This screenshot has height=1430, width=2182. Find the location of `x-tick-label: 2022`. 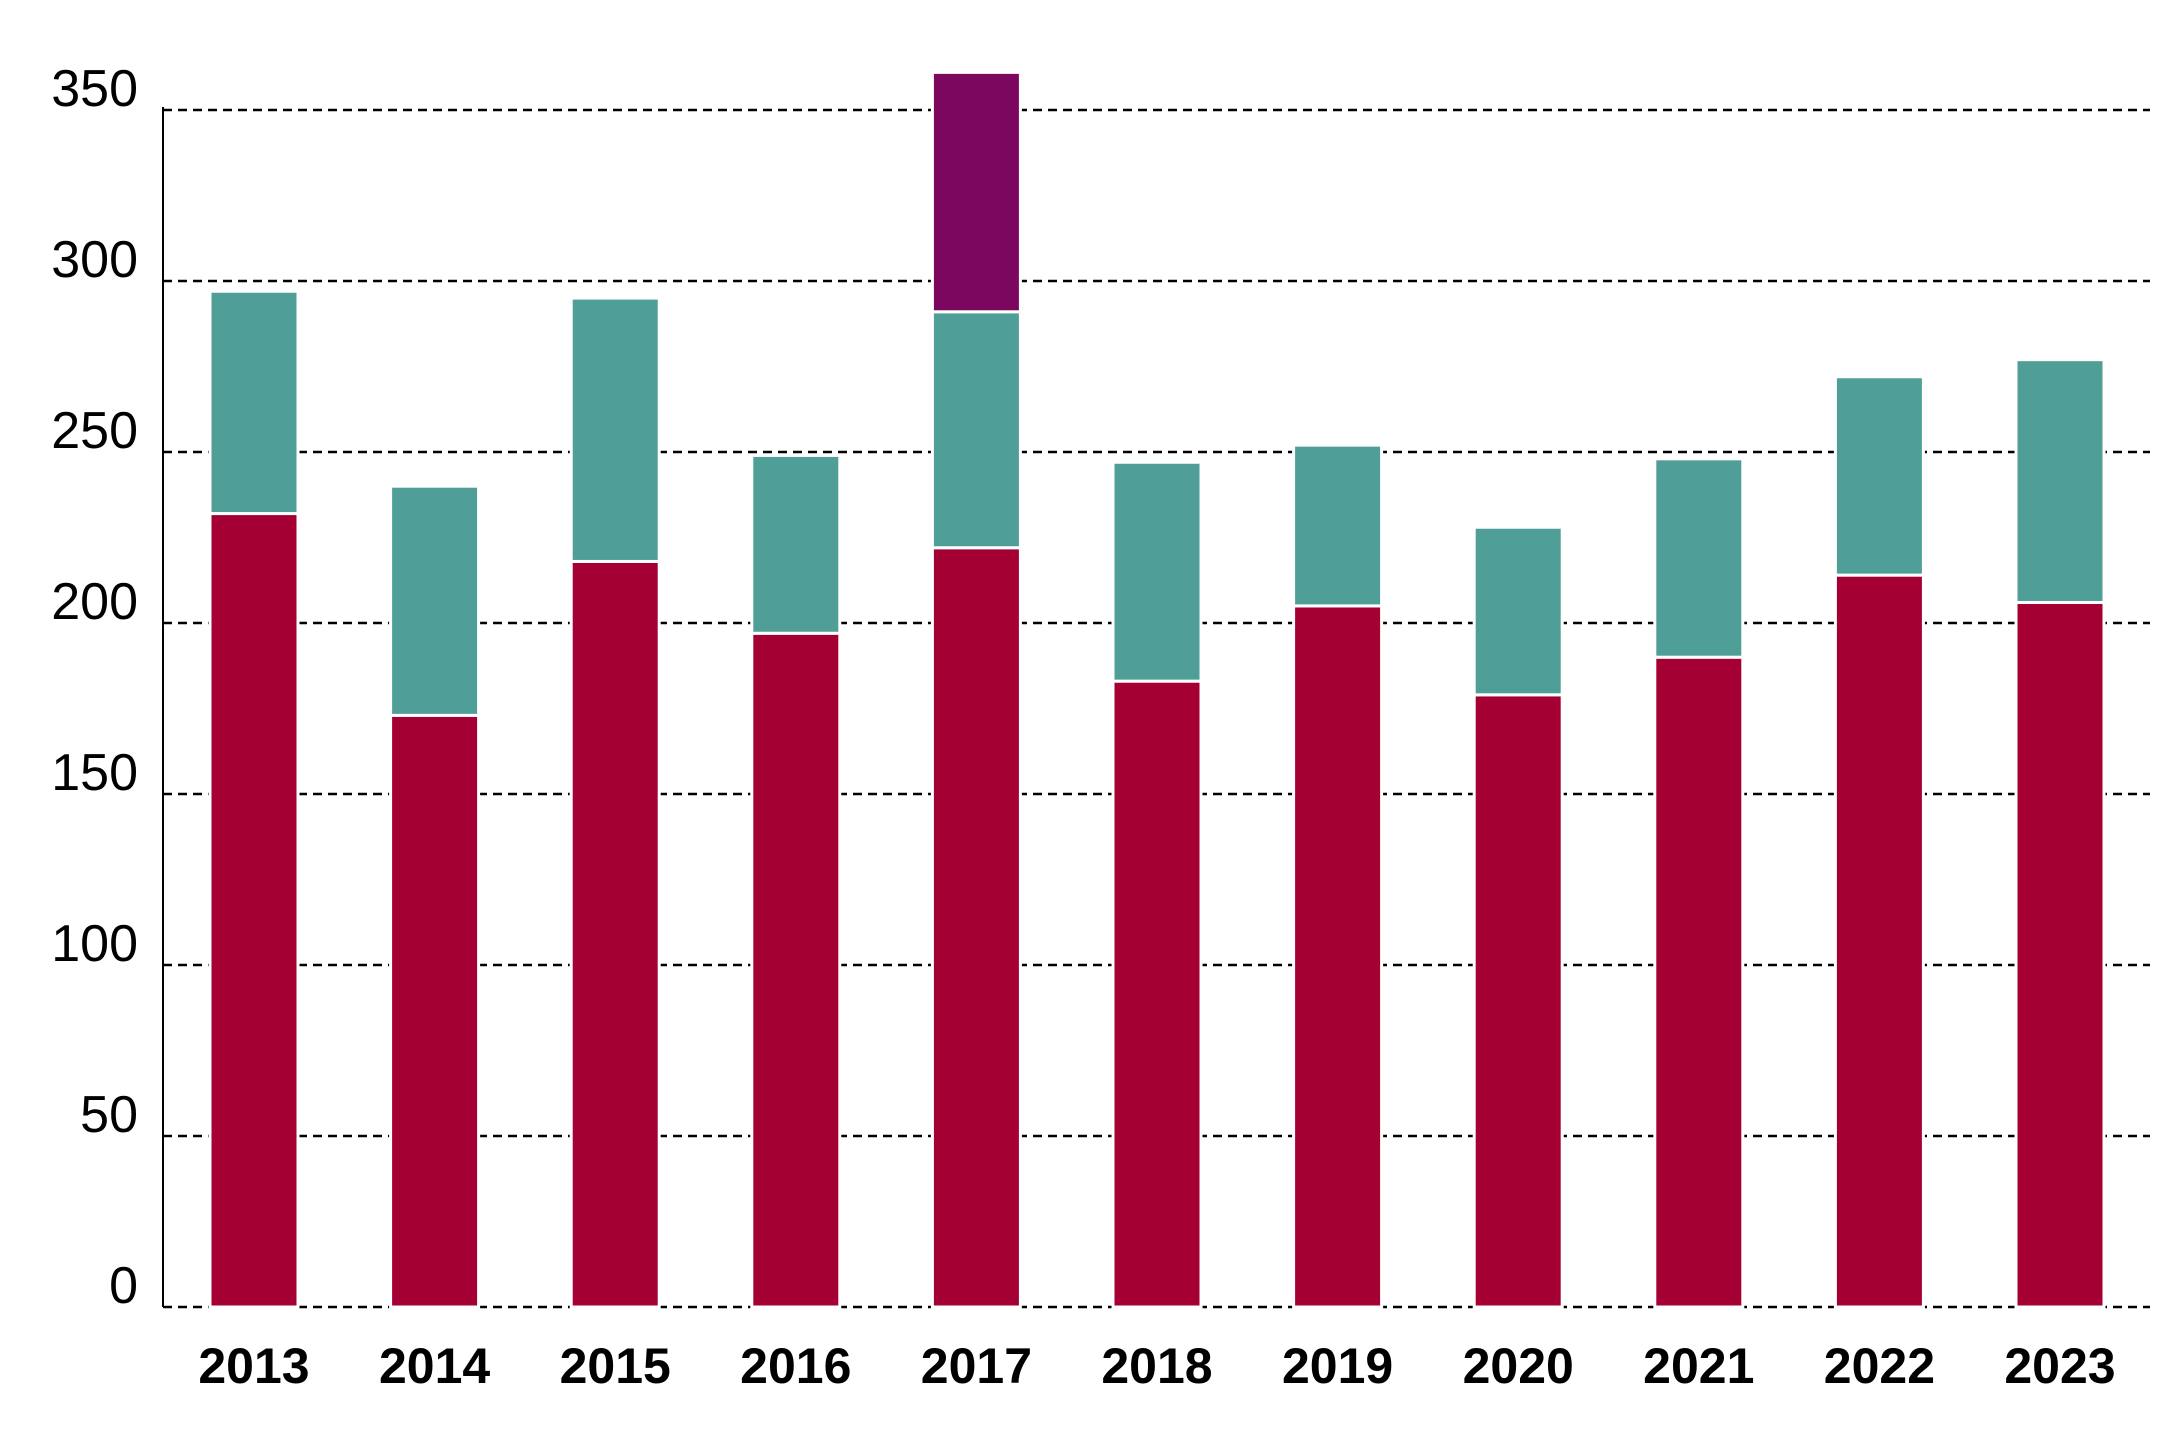

x-tick-label: 2022 is located at coordinates (1879, 1366).